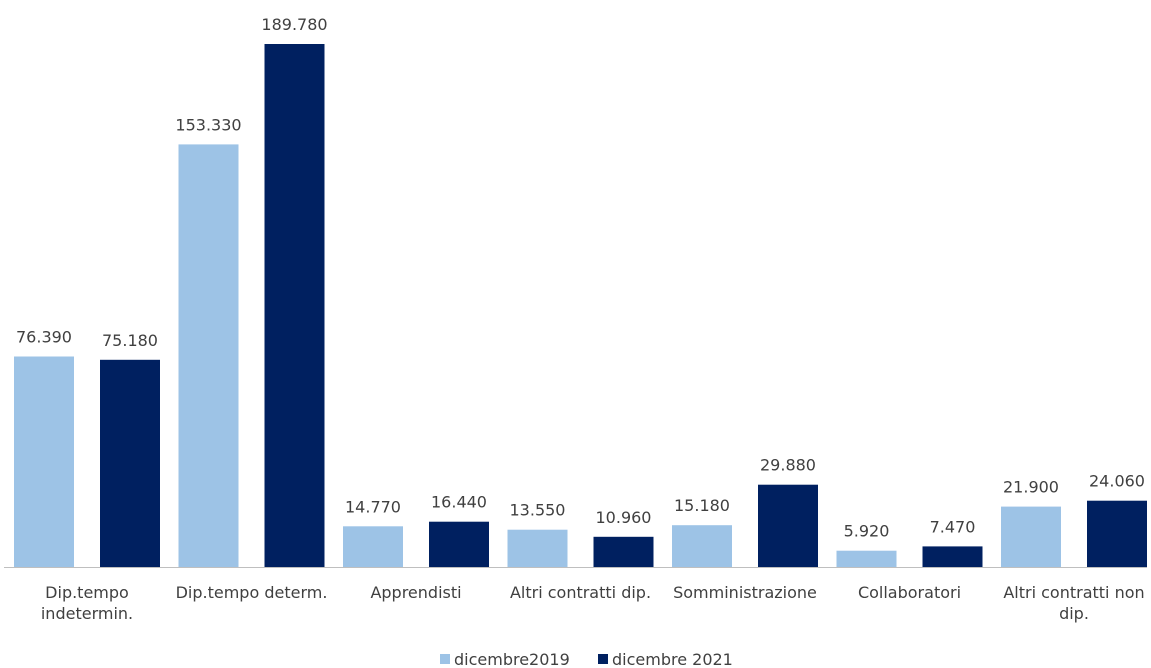  I want to click on value-label: 29.880, so click(788, 465).